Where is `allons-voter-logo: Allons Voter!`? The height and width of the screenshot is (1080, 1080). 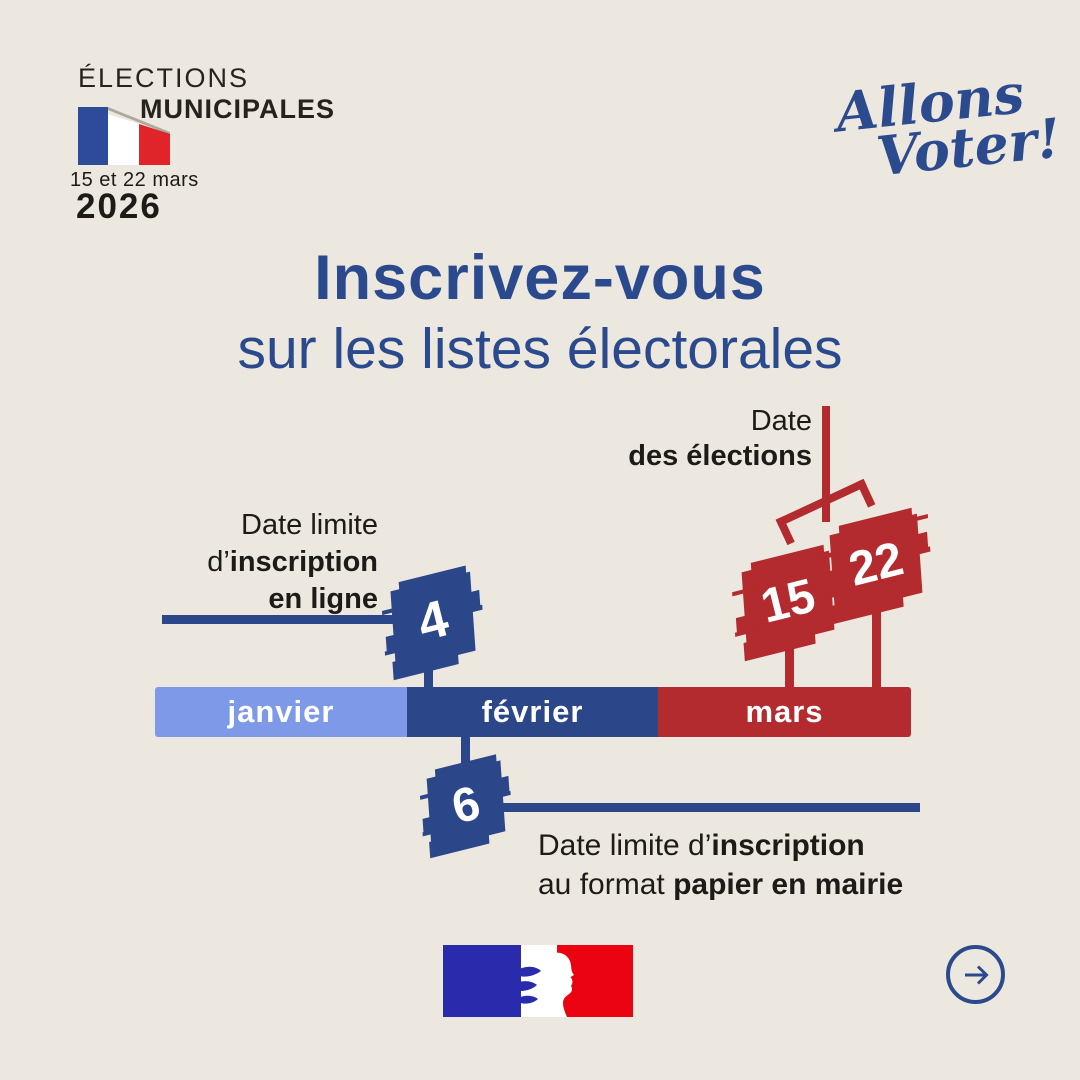
allons-voter-logo: Allons Voter! is located at coordinates (948, 125).